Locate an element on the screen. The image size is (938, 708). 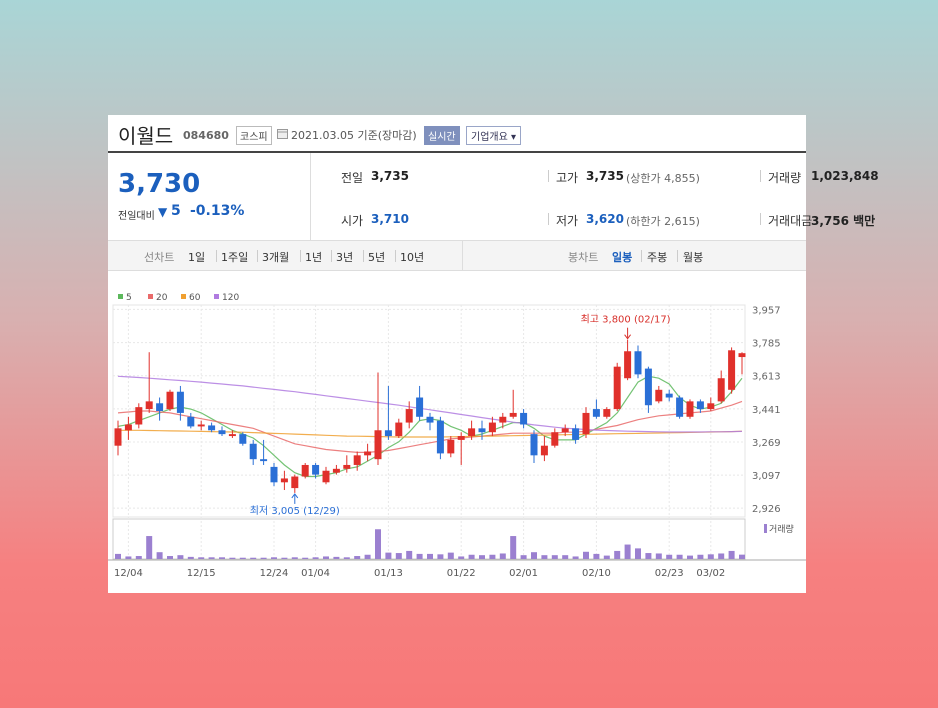
x-tick-label: 12/15 is located at coordinates (201, 573).